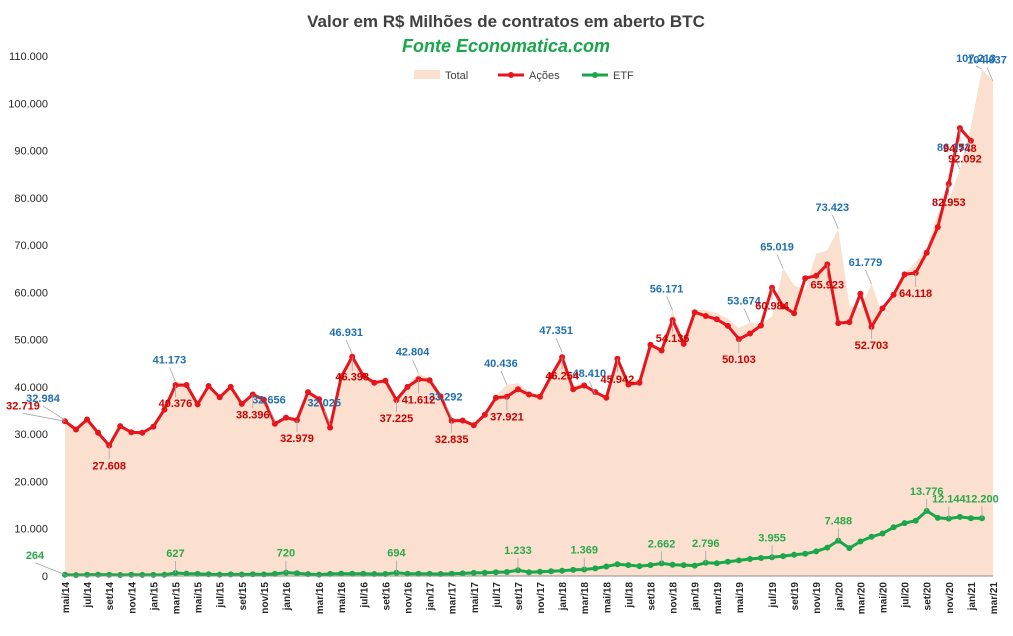 This screenshot has width=1013, height=636. I want to click on data-label-total: 48.410, so click(589, 374).